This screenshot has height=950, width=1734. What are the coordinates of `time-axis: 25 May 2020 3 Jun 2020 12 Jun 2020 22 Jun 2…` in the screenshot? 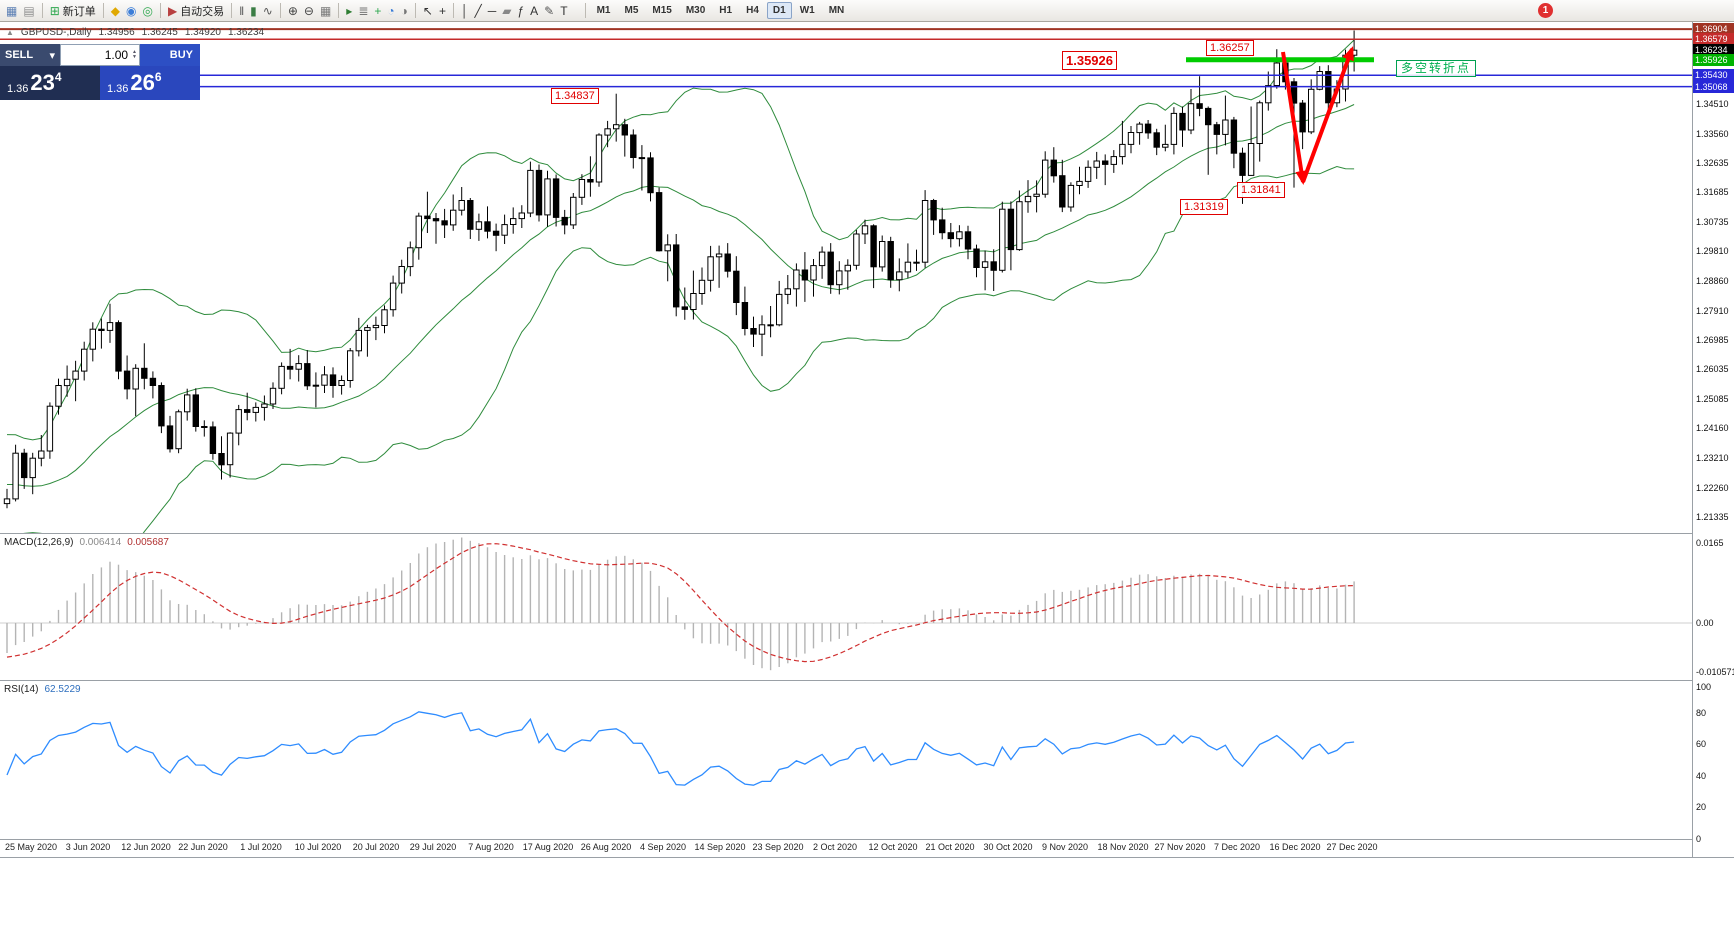 It's located at (846, 848).